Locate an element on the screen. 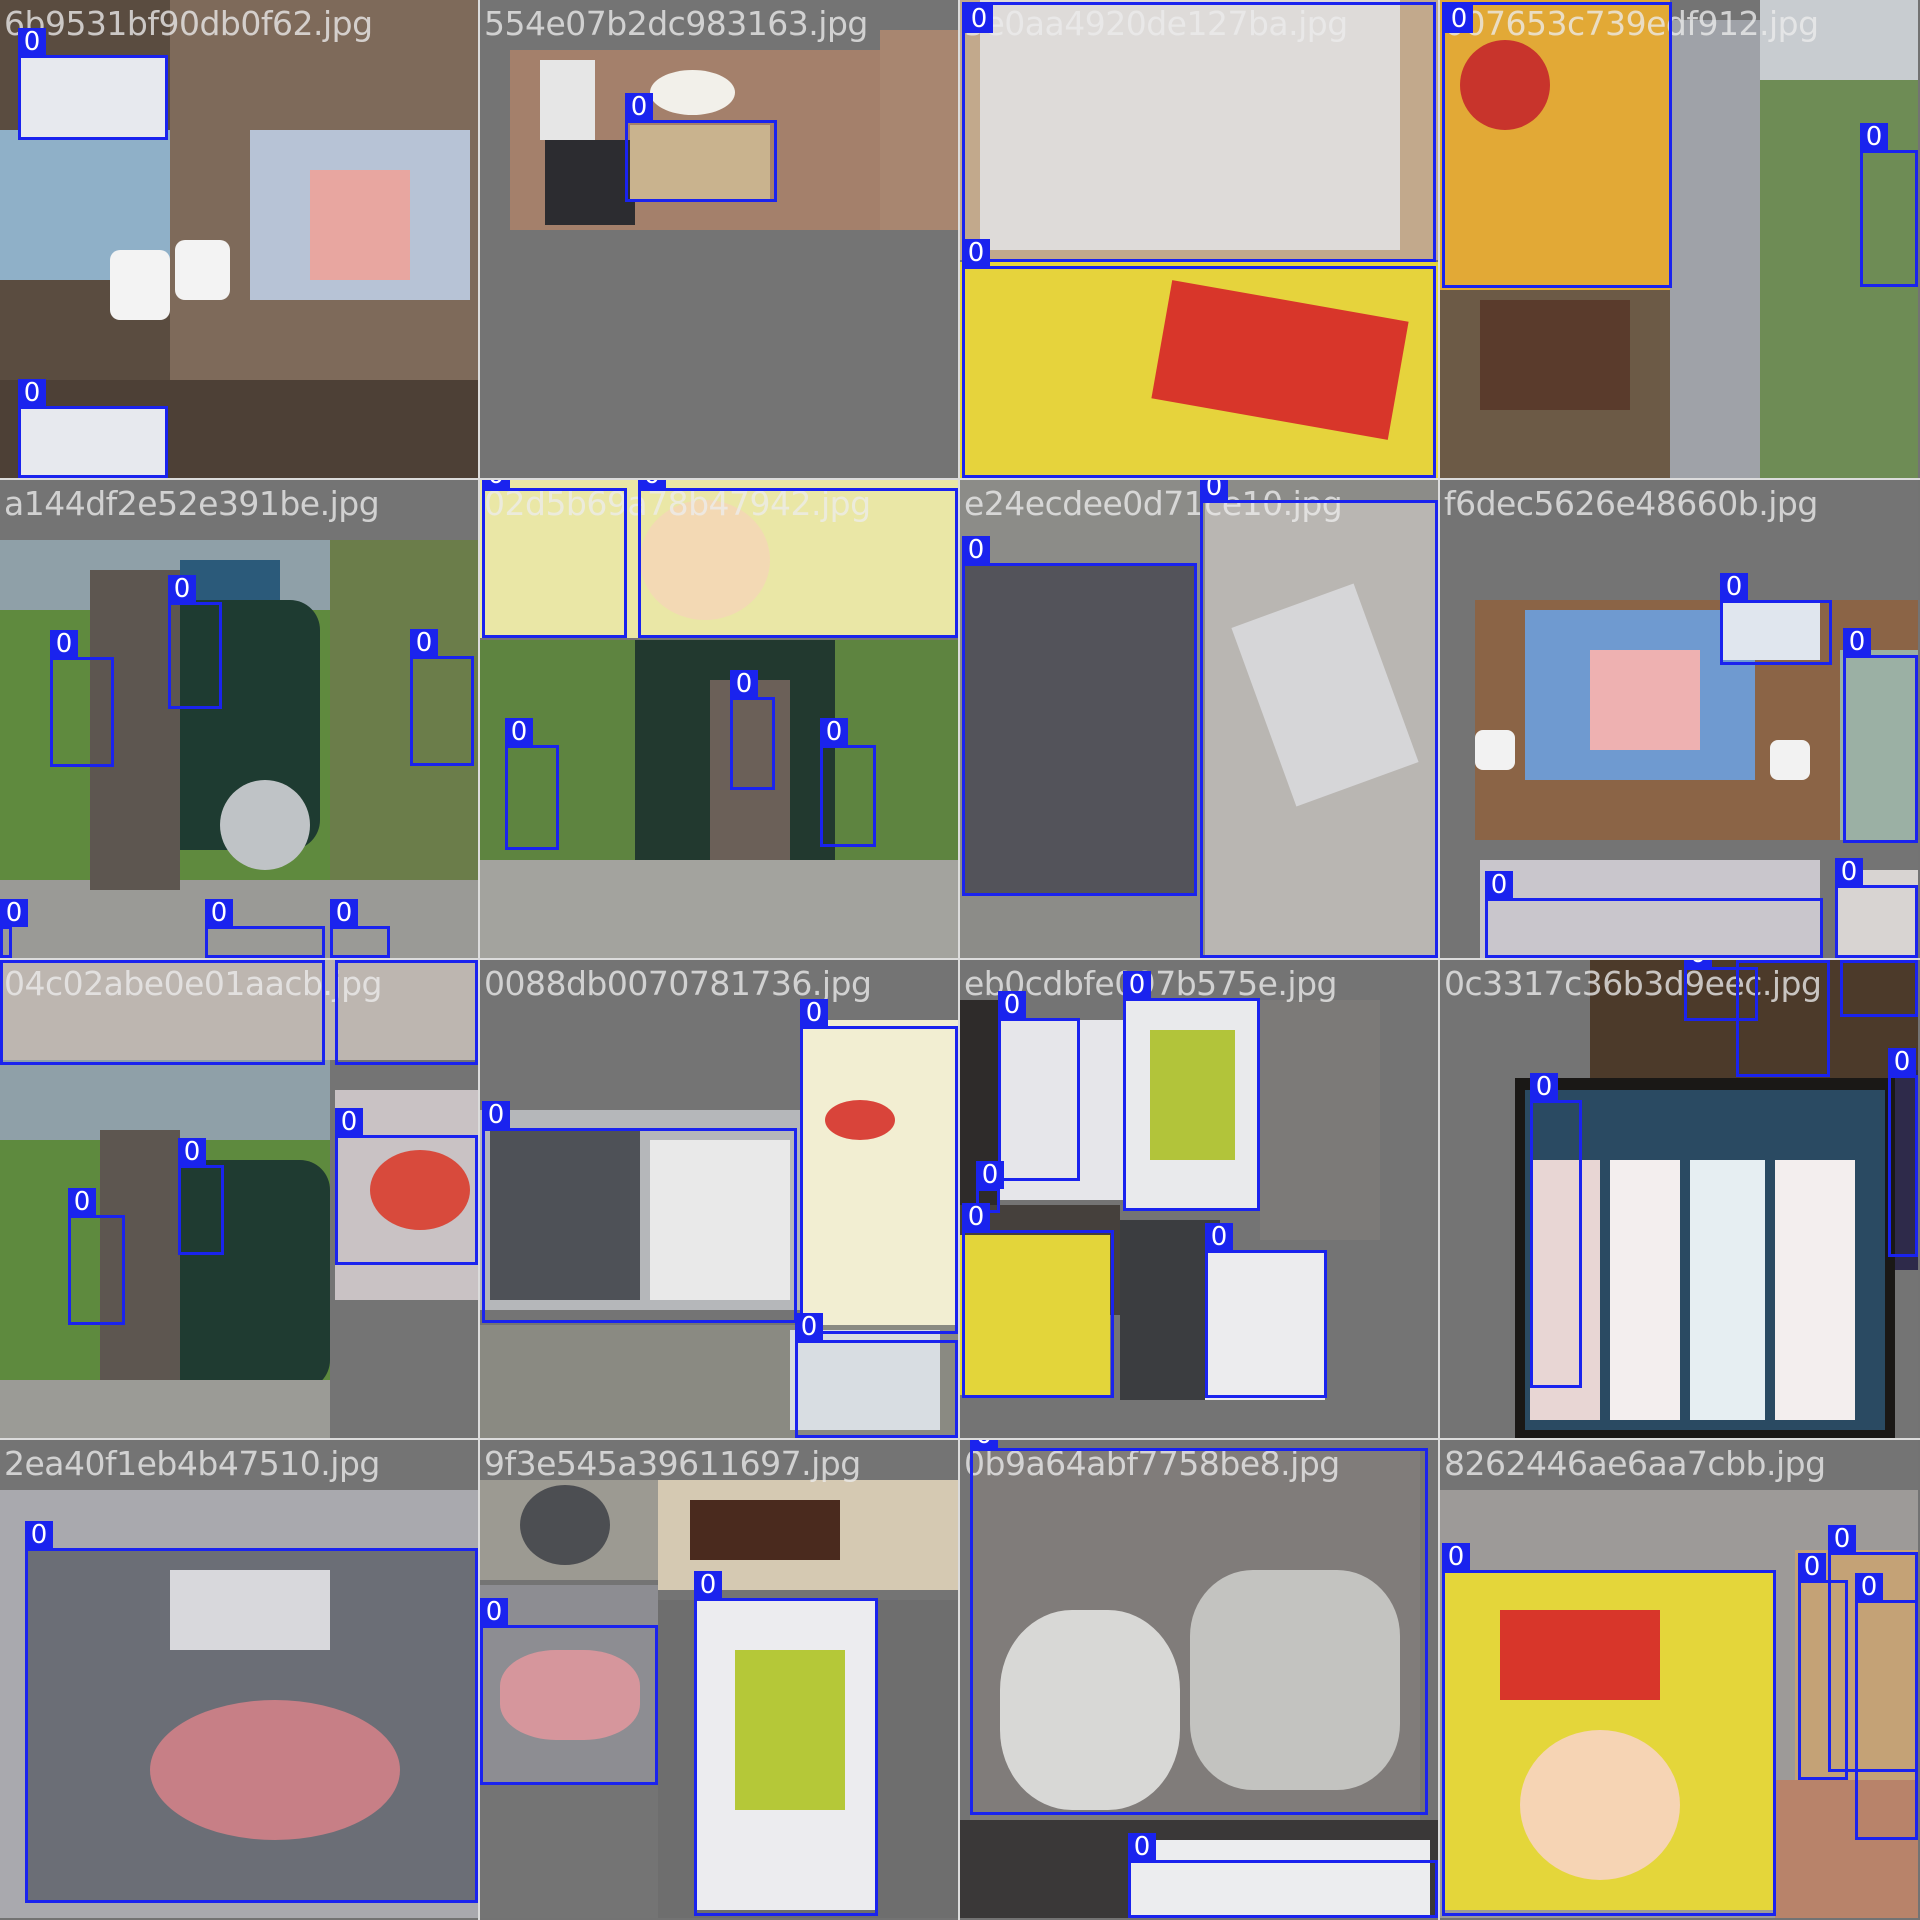 The width and height of the screenshot is (1920, 1920). tile-filename: 04c02abe0e01aacb.jpg is located at coordinates (193, 983).